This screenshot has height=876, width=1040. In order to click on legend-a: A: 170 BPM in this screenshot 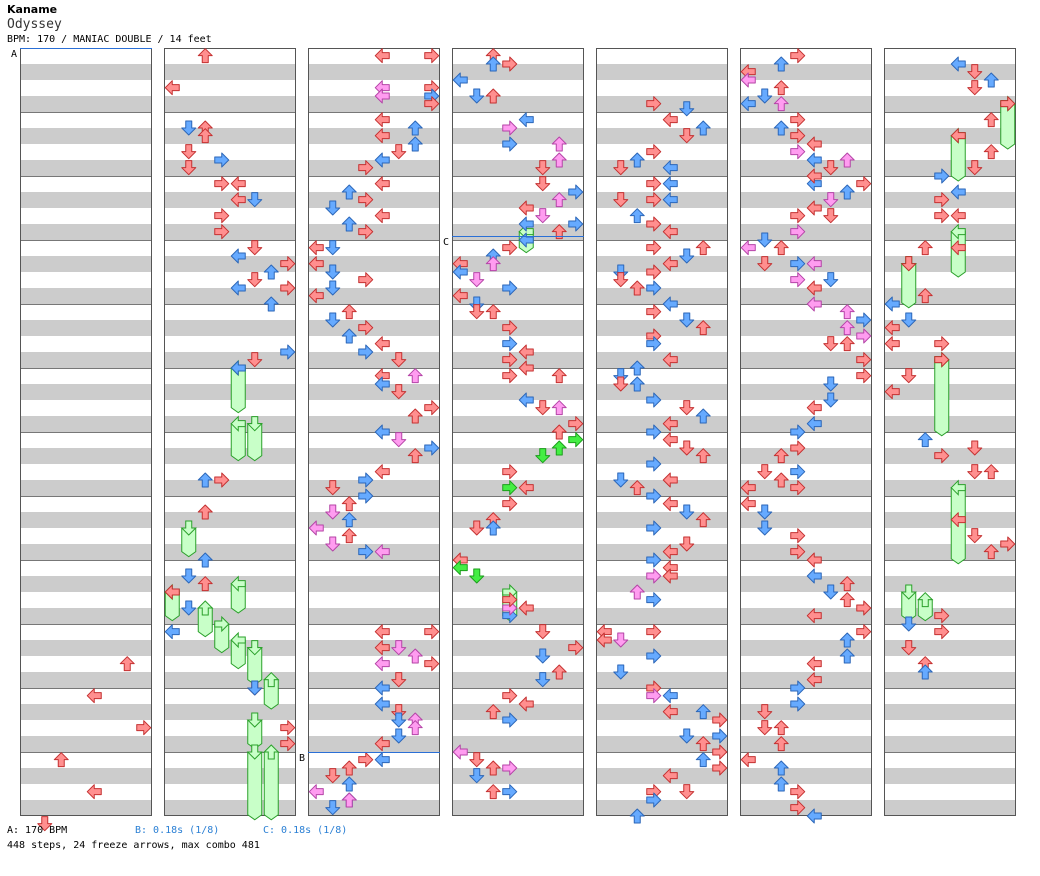, I will do `click(37, 830)`.